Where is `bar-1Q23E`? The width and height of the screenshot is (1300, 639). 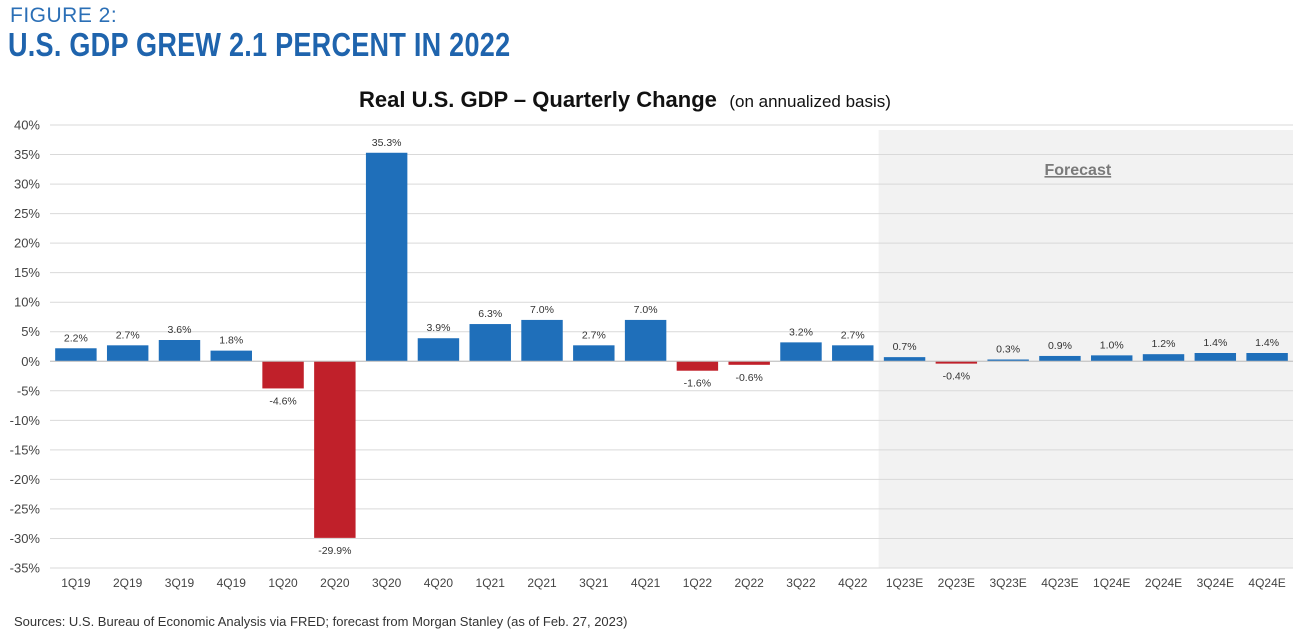 bar-1Q23E is located at coordinates (904, 359).